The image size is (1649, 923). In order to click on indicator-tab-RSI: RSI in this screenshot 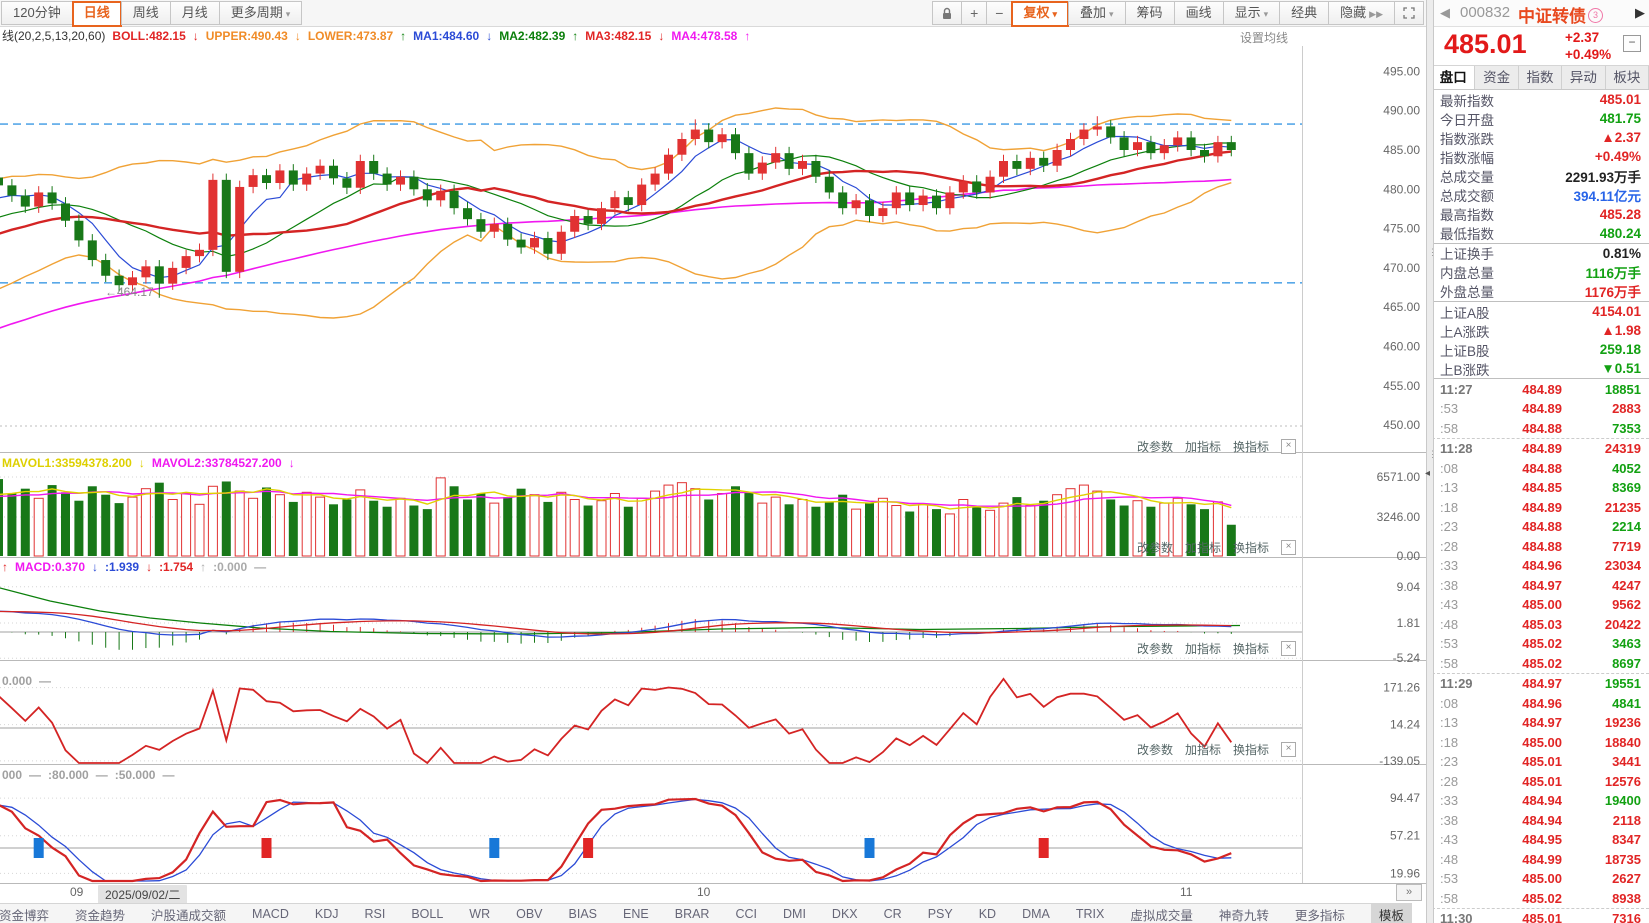, I will do `click(375, 914)`.